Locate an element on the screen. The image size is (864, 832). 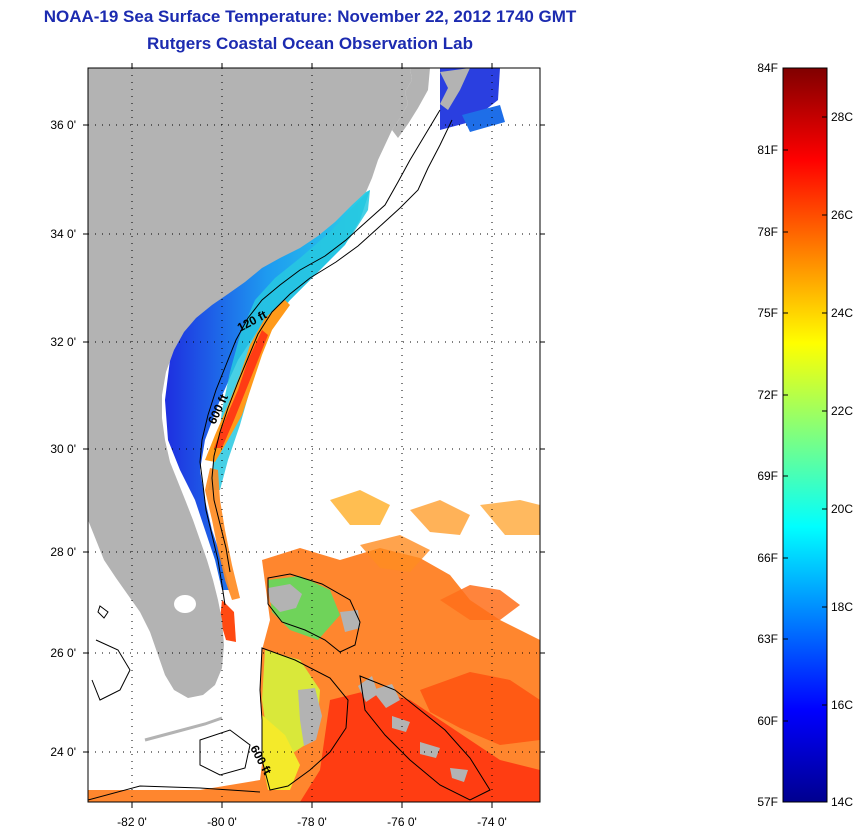
lat-label-30: 30 0' is located at coordinates (63, 449).